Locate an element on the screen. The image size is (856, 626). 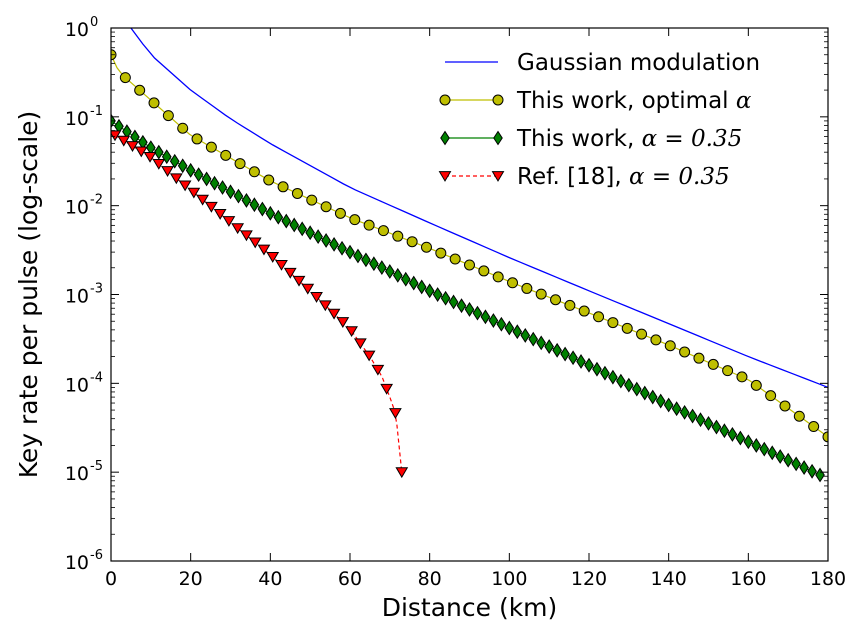
x-axis-label: Distance (km) is located at coordinates (470, 607).